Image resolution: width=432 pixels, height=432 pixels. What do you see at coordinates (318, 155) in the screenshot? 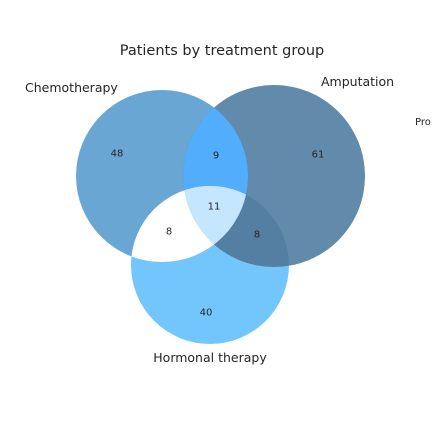
I see `count-amputation-only: 61` at bounding box center [318, 155].